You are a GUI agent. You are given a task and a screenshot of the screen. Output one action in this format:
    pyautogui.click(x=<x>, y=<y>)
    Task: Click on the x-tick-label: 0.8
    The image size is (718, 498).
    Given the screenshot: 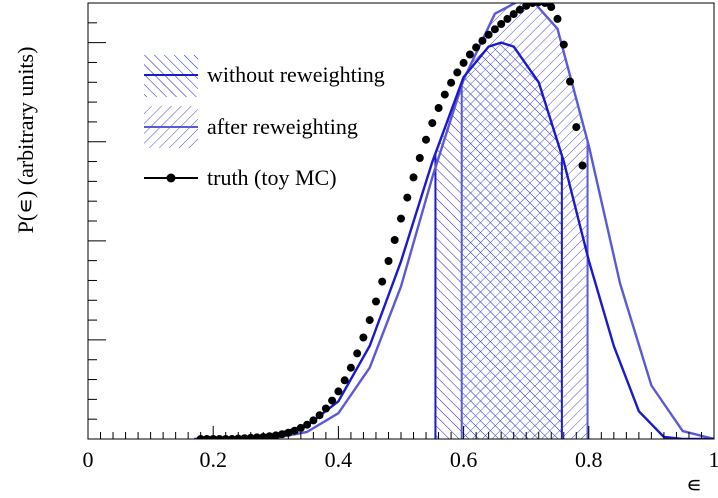 What is the action you would take?
    pyautogui.click(x=589, y=459)
    